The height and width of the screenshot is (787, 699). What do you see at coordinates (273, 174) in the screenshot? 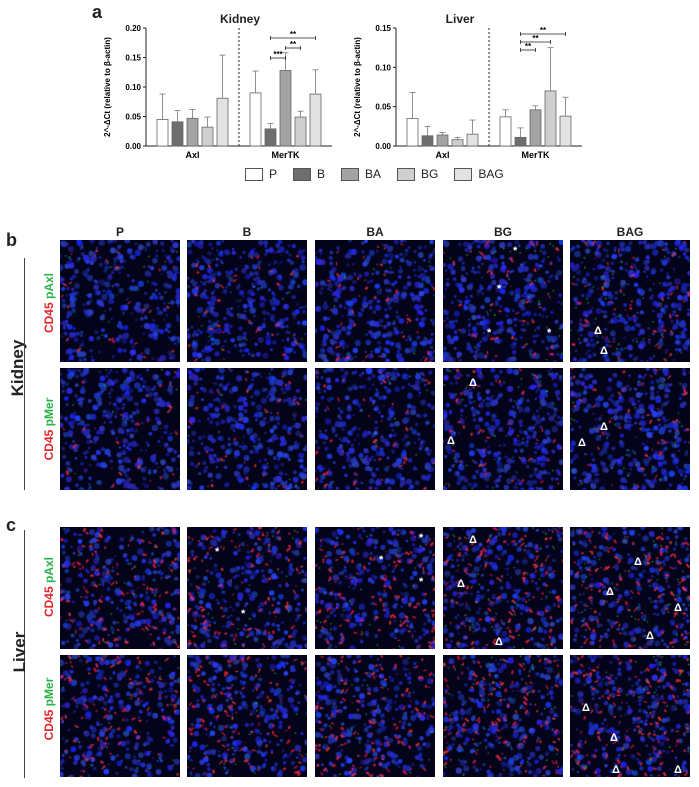
I see `legend-label: P` at bounding box center [273, 174].